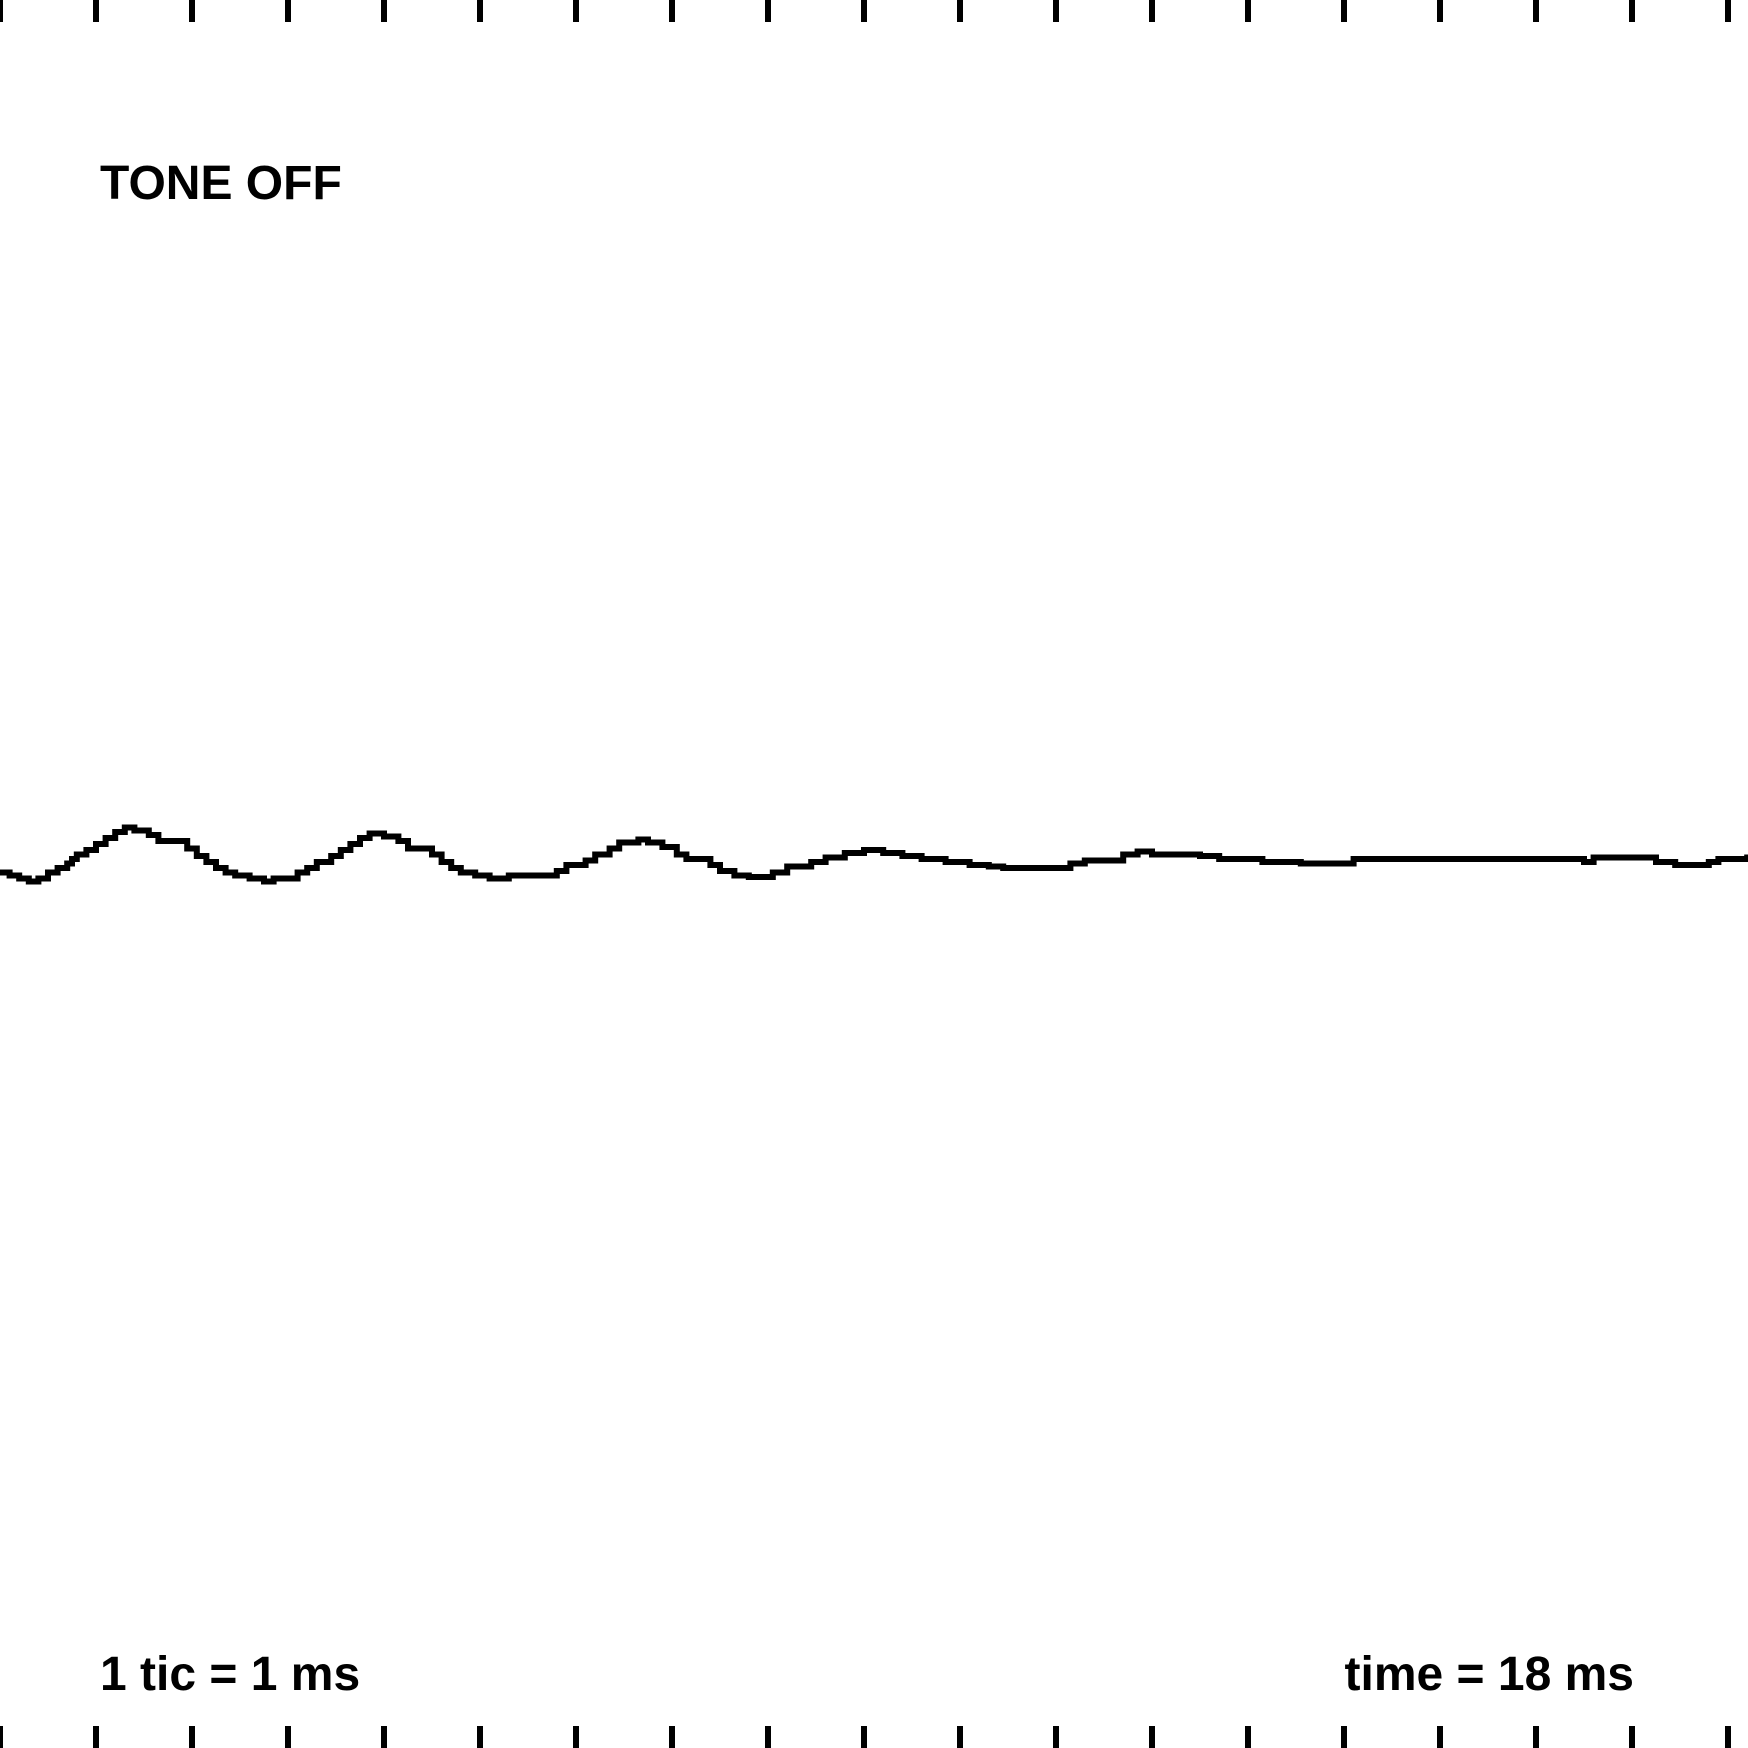 The image size is (1748, 1748). I want to click on elapsed-time-label: time = 18 ms, so click(1490, 1674).